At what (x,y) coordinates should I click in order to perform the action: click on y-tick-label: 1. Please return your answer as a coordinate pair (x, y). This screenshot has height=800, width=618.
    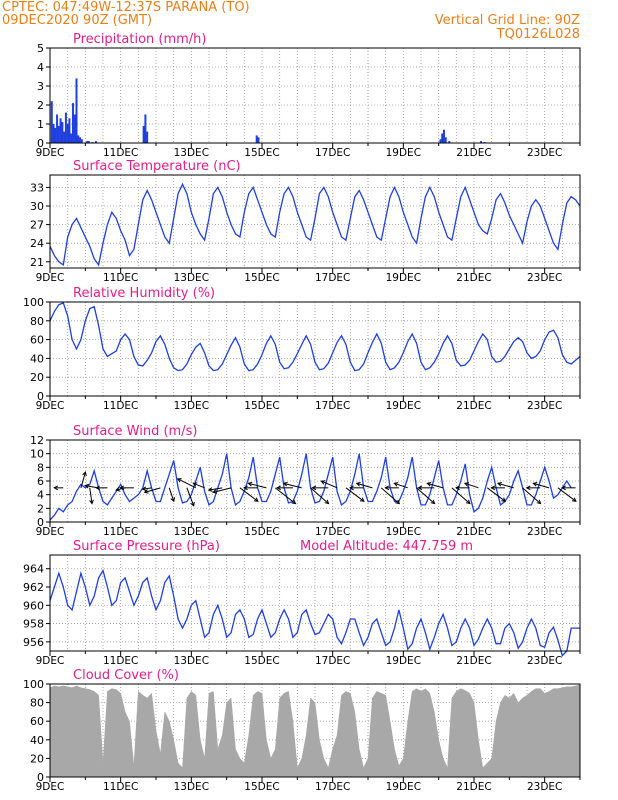
    Looking at the image, I should click on (40, 124).